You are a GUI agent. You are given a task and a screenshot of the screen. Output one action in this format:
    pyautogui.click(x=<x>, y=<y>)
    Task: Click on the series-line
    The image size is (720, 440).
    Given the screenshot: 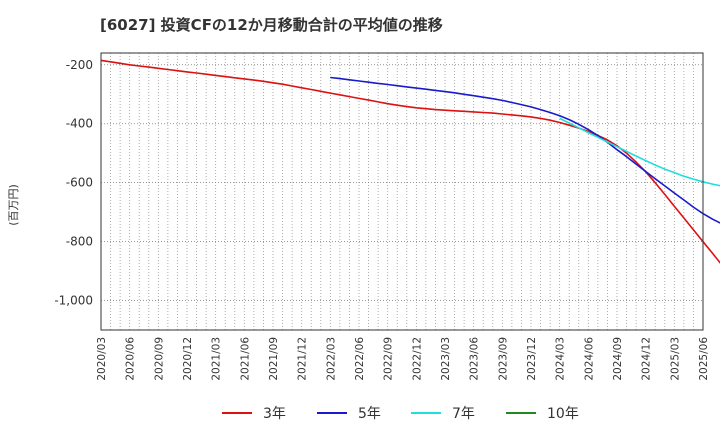 What is the action you would take?
    pyautogui.click(x=639, y=152)
    